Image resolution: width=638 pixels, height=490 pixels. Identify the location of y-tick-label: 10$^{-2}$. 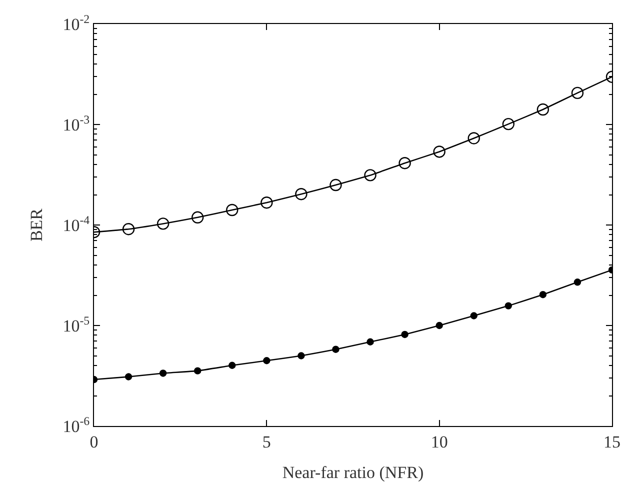
(76, 23).